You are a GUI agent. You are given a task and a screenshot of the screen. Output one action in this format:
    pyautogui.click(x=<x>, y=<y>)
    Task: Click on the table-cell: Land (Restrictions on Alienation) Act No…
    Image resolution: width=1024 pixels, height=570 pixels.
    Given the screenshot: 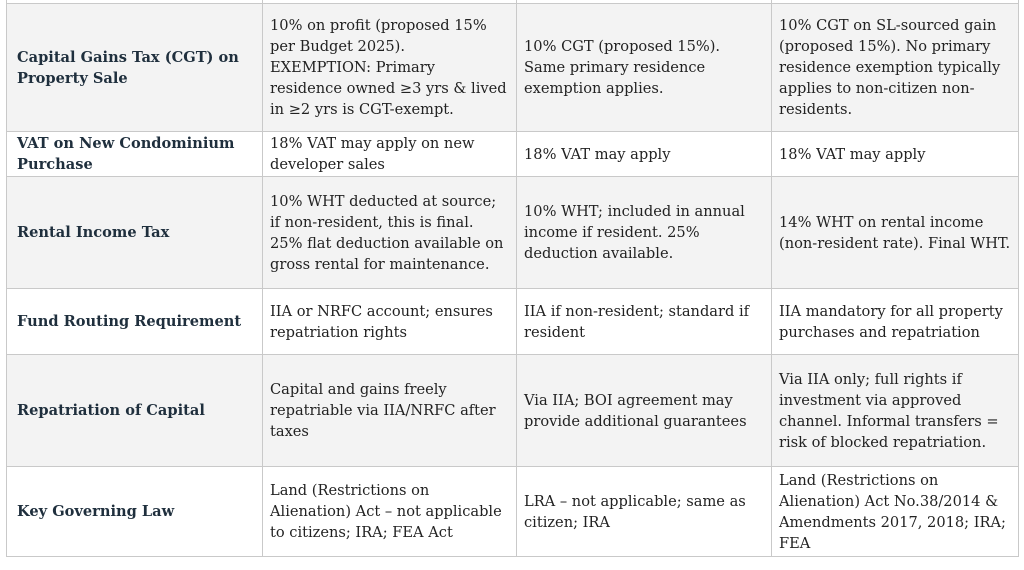 What is the action you would take?
    pyautogui.click(x=895, y=511)
    